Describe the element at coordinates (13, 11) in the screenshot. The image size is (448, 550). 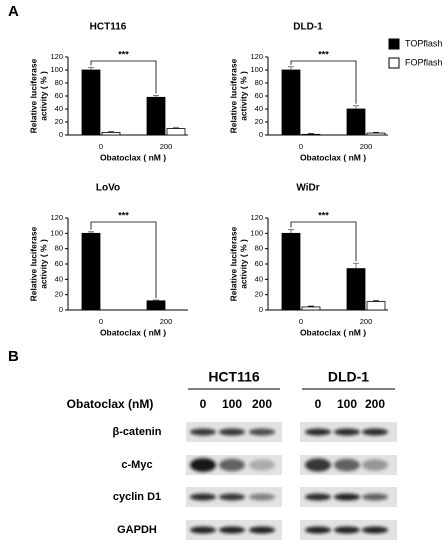
I see `panel-label: A` at that location.